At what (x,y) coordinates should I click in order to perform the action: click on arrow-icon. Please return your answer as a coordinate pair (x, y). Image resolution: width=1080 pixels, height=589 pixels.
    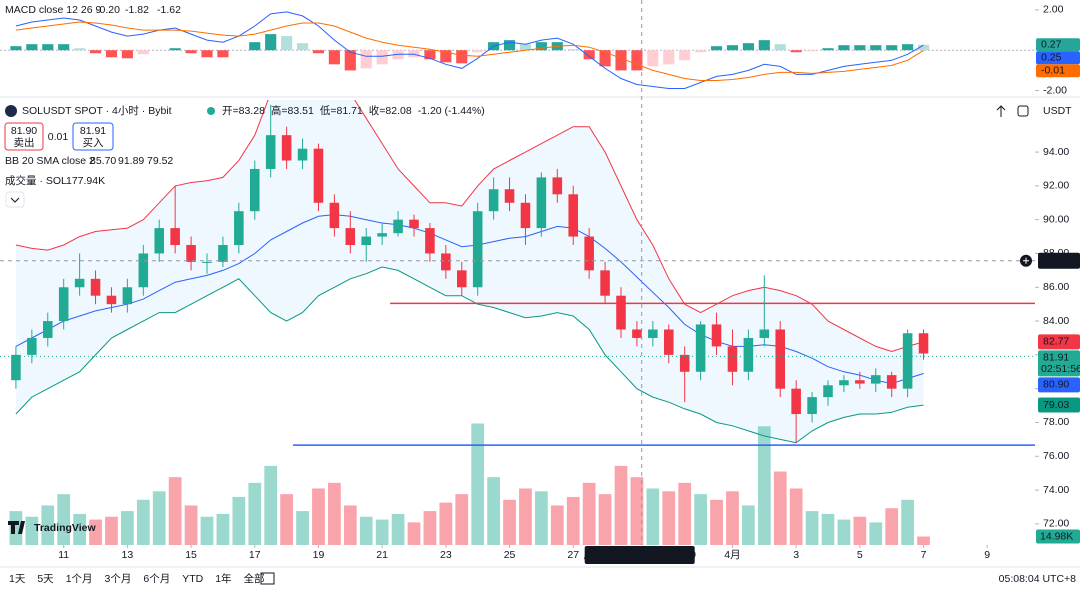
    Looking at the image, I should click on (1001, 111).